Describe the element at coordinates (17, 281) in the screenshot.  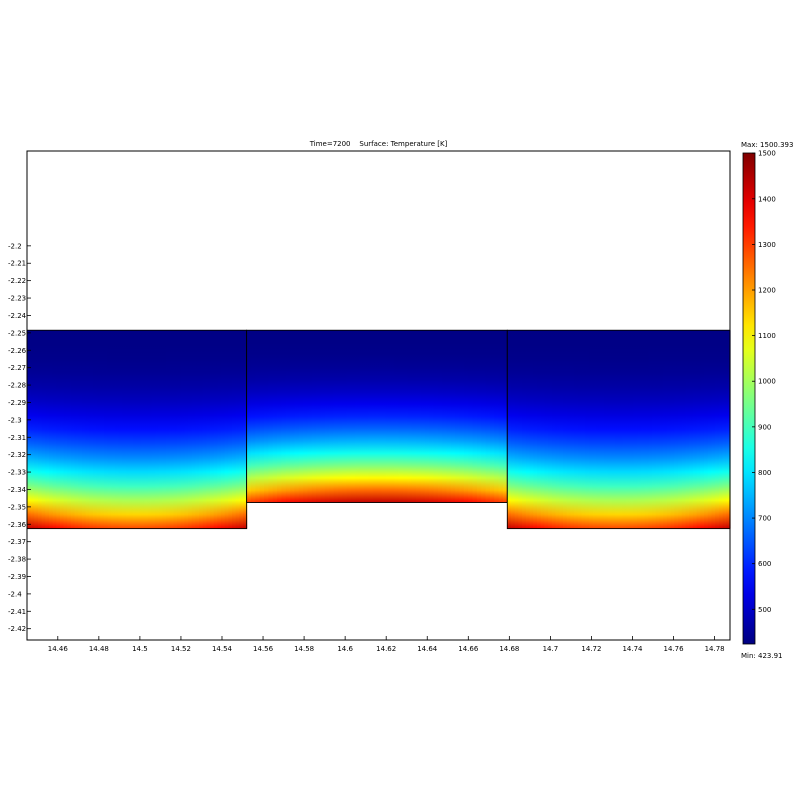
I see `y-tick-label: -2.22` at that location.